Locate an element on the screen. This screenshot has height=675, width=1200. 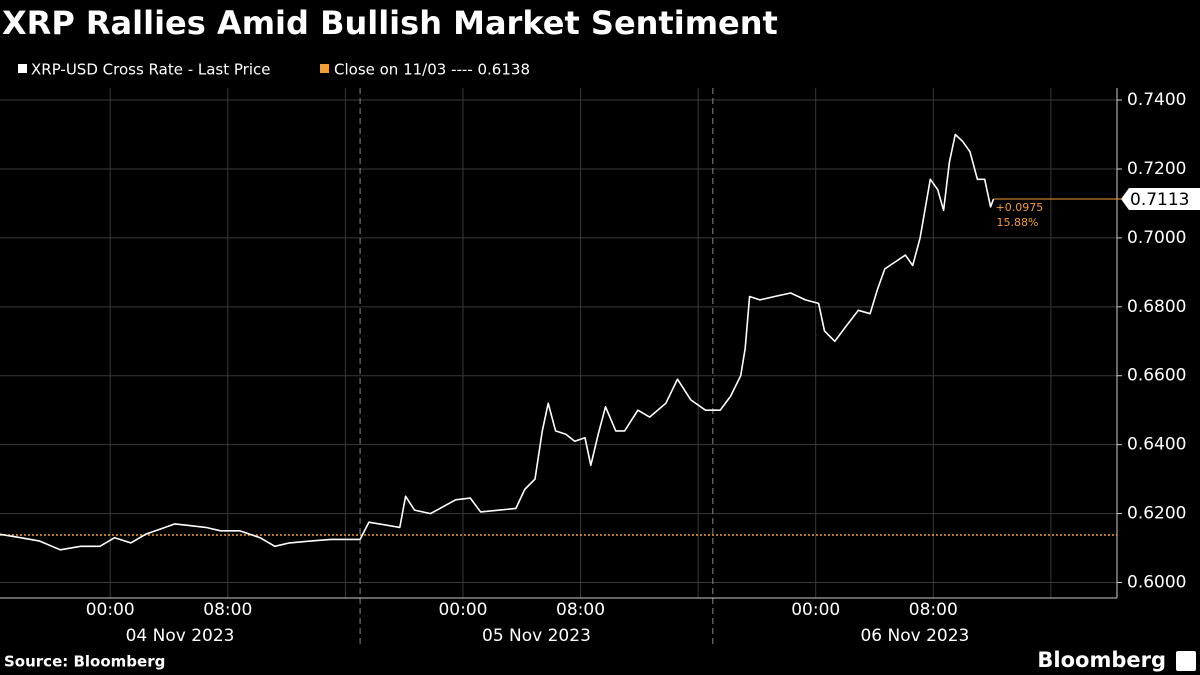
y-tick-label: 0.7200 is located at coordinates (1156, 169).